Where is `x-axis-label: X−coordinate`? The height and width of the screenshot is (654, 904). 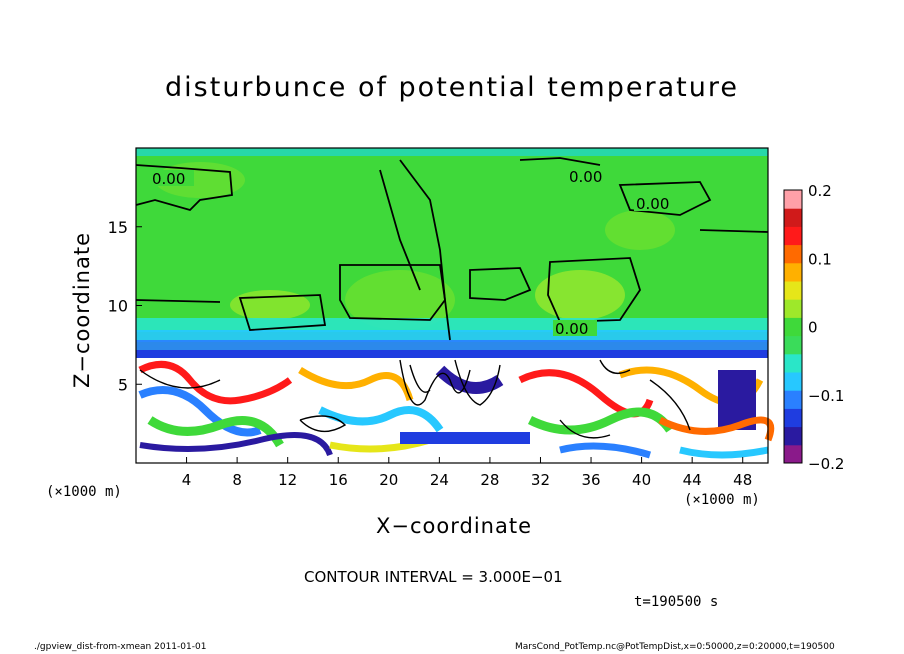
x-axis-label: X−coordinate is located at coordinates (454, 526).